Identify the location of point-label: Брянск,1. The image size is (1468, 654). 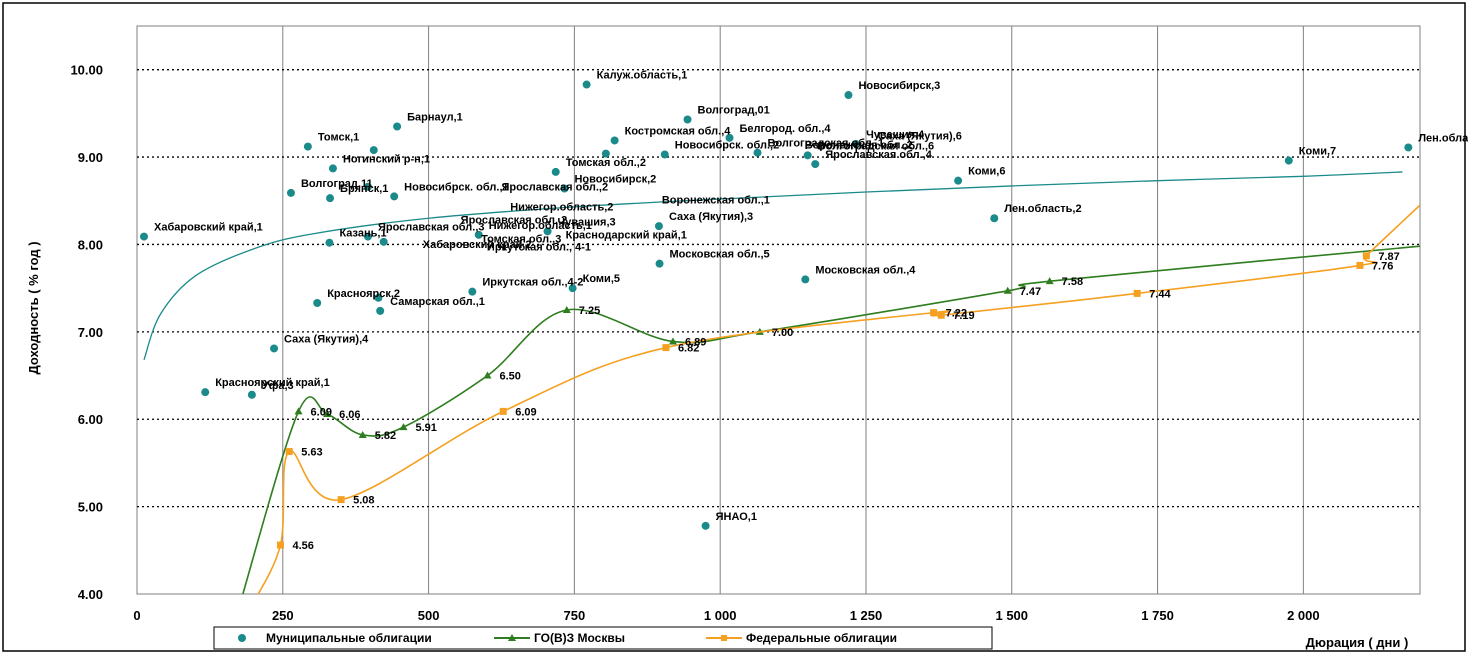
(364, 189).